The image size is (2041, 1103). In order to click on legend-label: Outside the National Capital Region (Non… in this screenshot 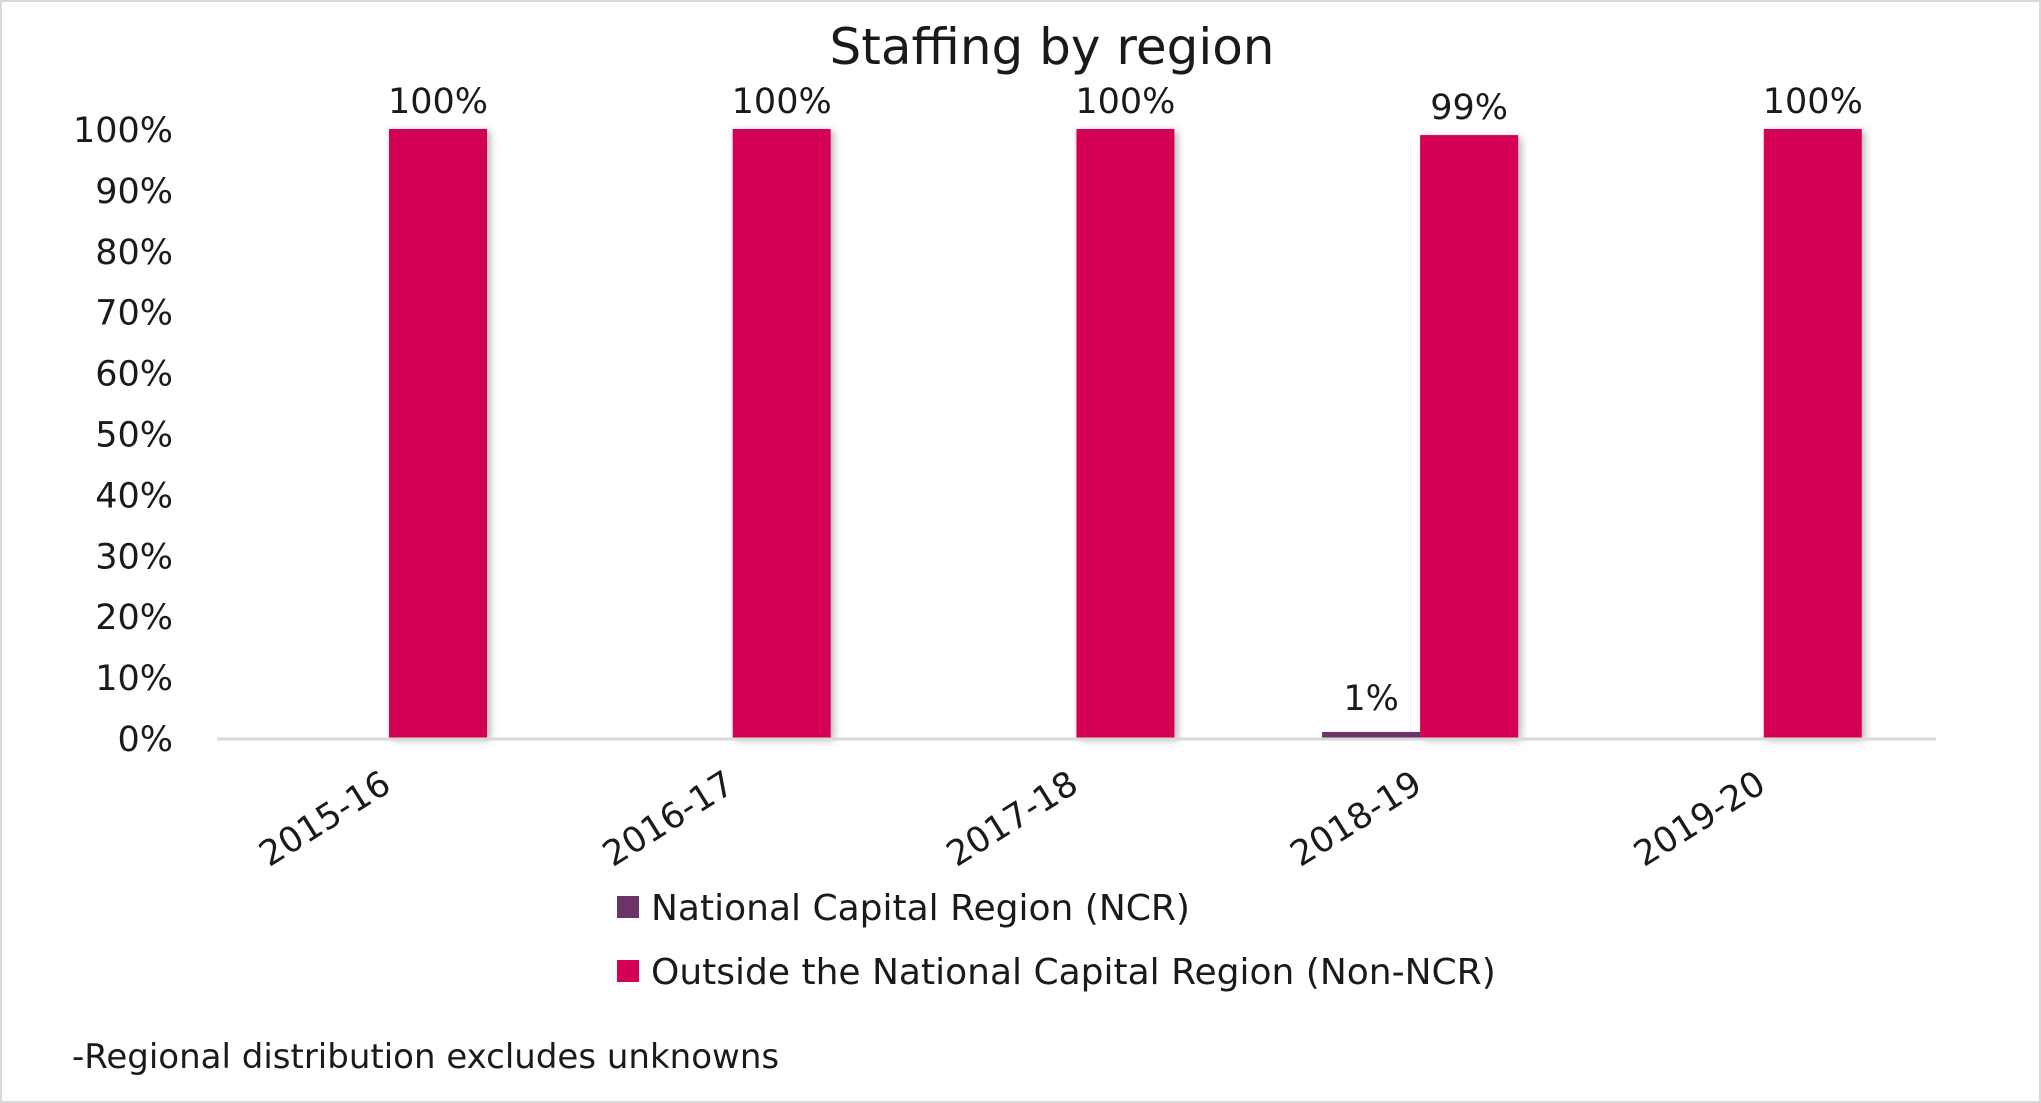, I will do `click(1073, 972)`.